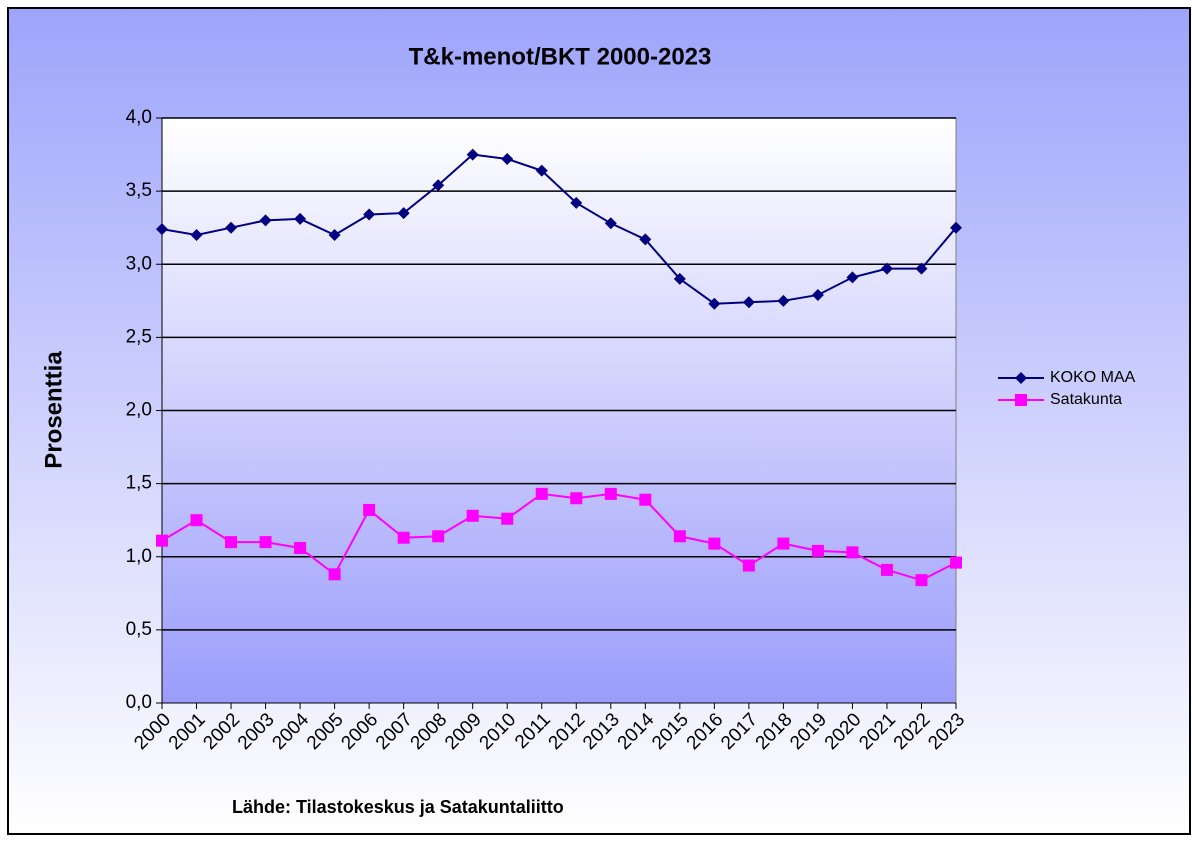 This screenshot has width=1192, height=841. What do you see at coordinates (139, 556) in the screenshot?
I see `y-tick-label: 1,0` at bounding box center [139, 556].